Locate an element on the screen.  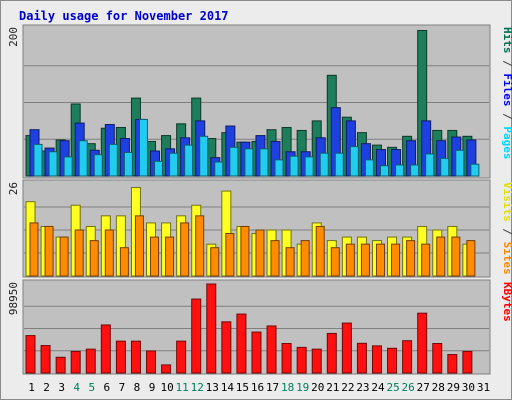
x-tick-label-23: 23 is located at coordinates (362, 387).